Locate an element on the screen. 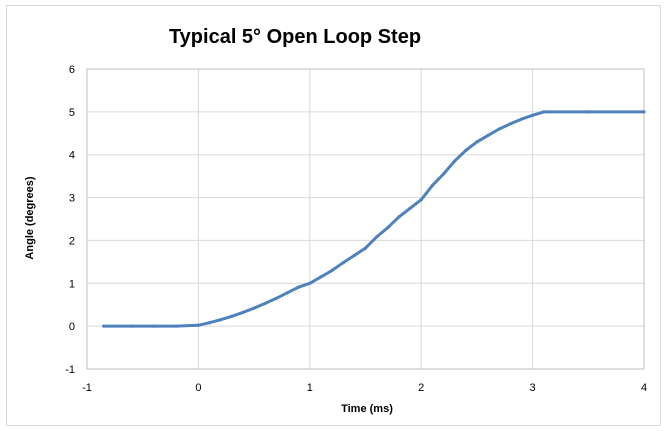 This screenshot has width=668, height=431. y-tick-label: 1 is located at coordinates (72, 284).